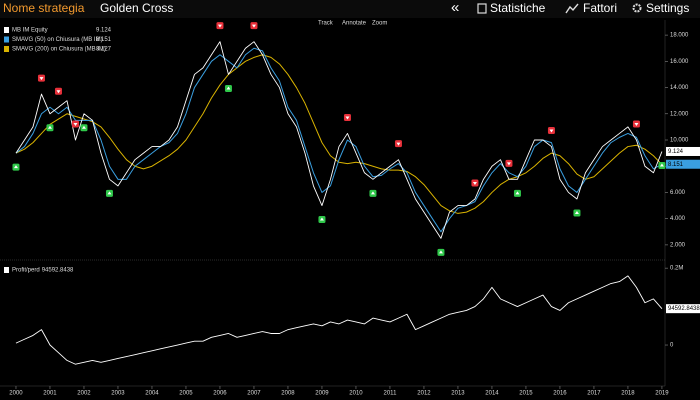 The image size is (700, 400). Describe the element at coordinates (572, 8) in the screenshot. I see `factors-icon` at that location.